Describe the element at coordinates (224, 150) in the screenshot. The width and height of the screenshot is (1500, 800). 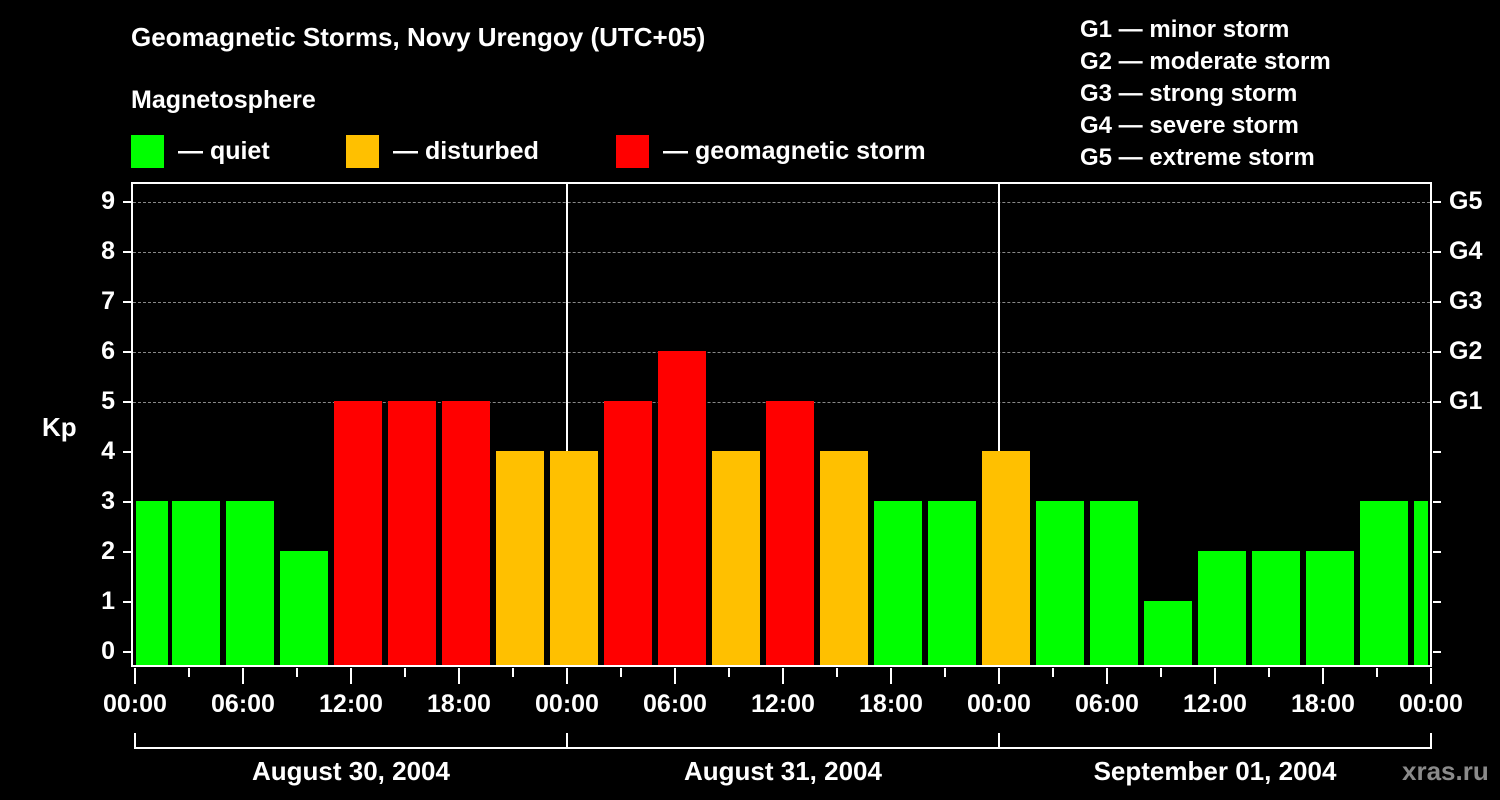
I see `legend-quiet-label: — quiet` at that location.